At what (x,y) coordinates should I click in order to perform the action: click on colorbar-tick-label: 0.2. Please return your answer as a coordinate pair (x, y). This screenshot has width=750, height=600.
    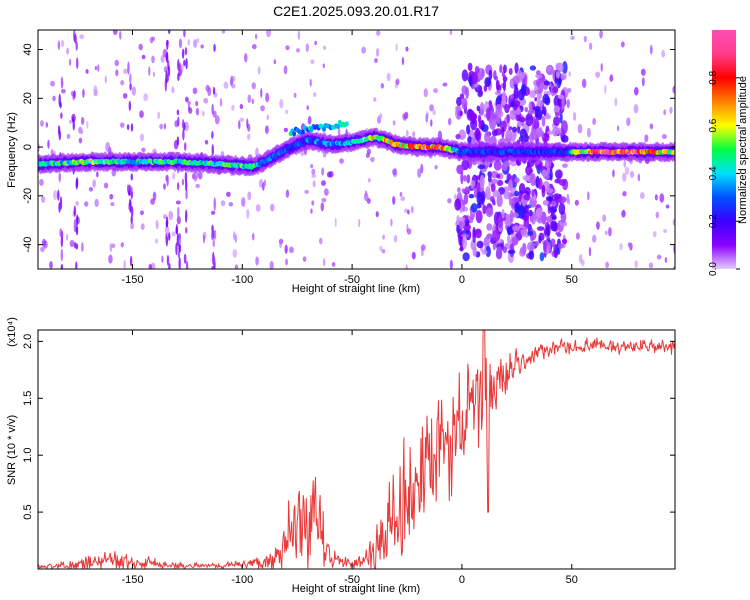
    Looking at the image, I should click on (713, 221).